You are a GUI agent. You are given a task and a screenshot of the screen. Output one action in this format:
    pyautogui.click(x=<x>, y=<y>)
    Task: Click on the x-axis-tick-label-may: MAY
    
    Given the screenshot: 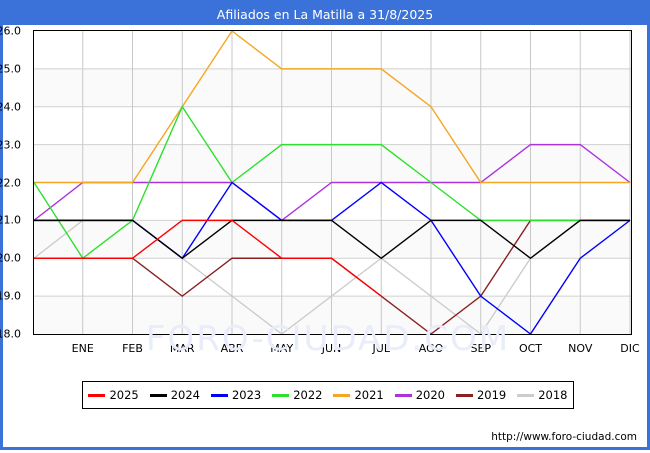 What is the action you would take?
    pyautogui.click(x=282, y=348)
    